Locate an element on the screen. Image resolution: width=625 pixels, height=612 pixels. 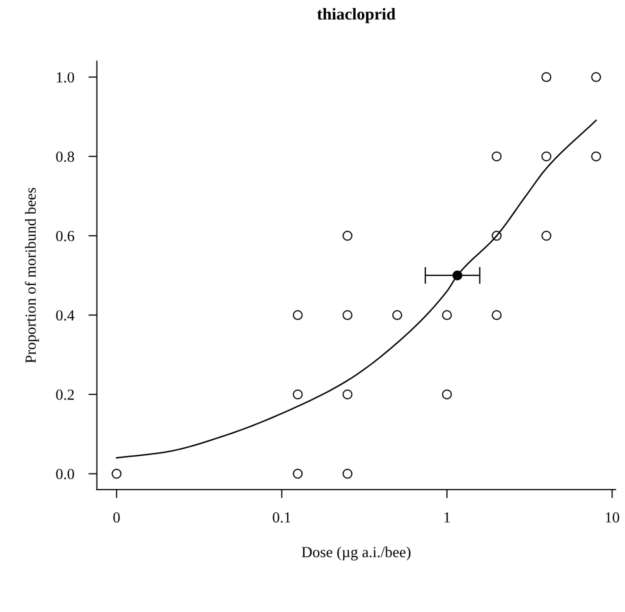
x-tick-label: 10 is located at coordinates (613, 517).